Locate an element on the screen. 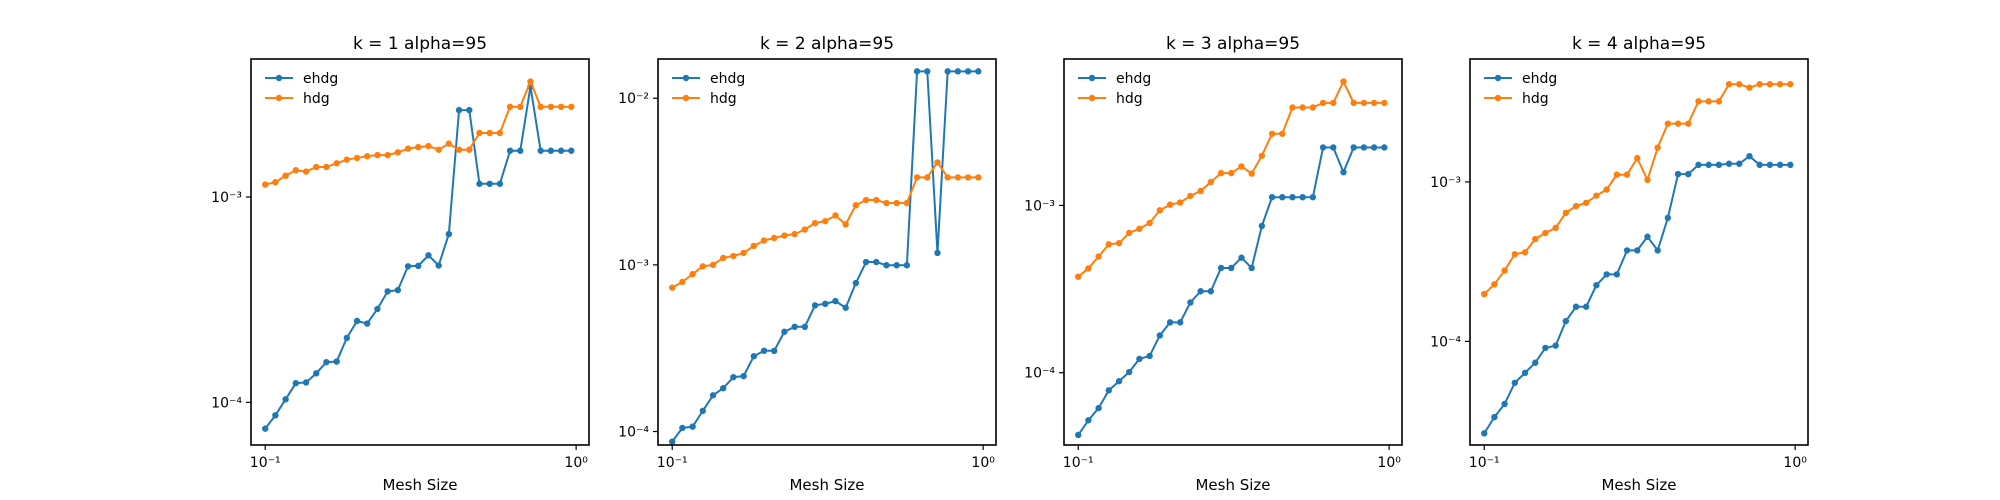 Image resolution: width=2000 pixels, height=500 pixels. y-tick-label: 10⁻⁴ is located at coordinates (226, 403).